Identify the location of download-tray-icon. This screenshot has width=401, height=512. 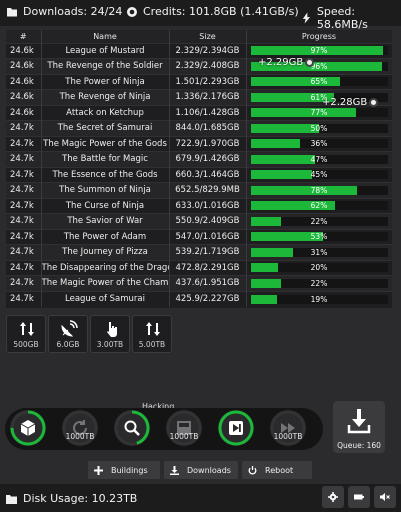
(359, 421).